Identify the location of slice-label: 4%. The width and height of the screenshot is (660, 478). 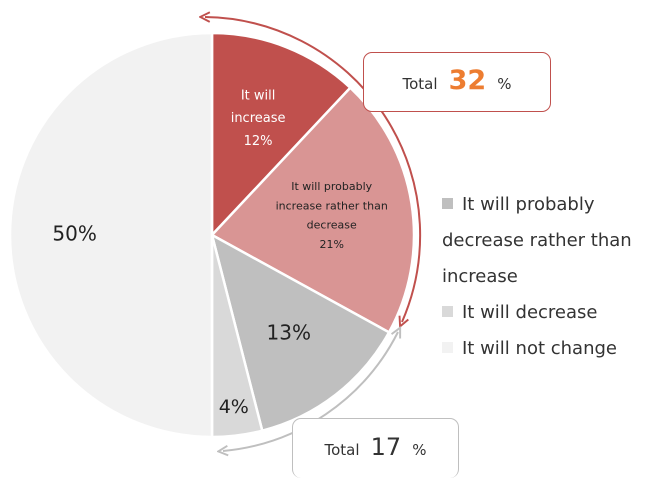
(234, 407).